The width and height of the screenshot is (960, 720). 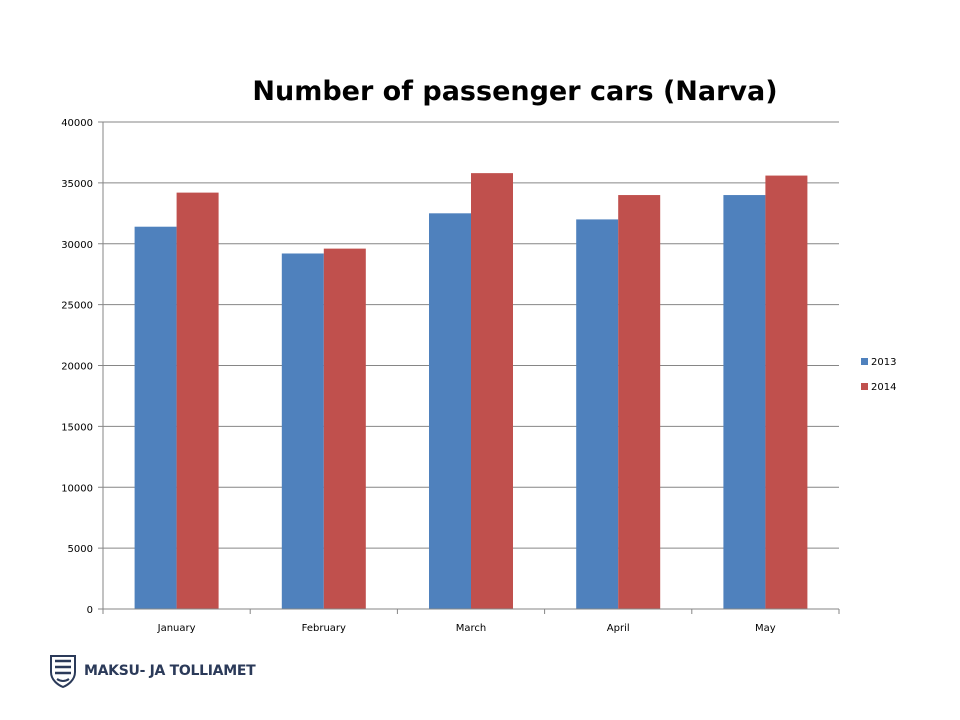 I want to click on coat-of-arms-icon, so click(x=63, y=671).